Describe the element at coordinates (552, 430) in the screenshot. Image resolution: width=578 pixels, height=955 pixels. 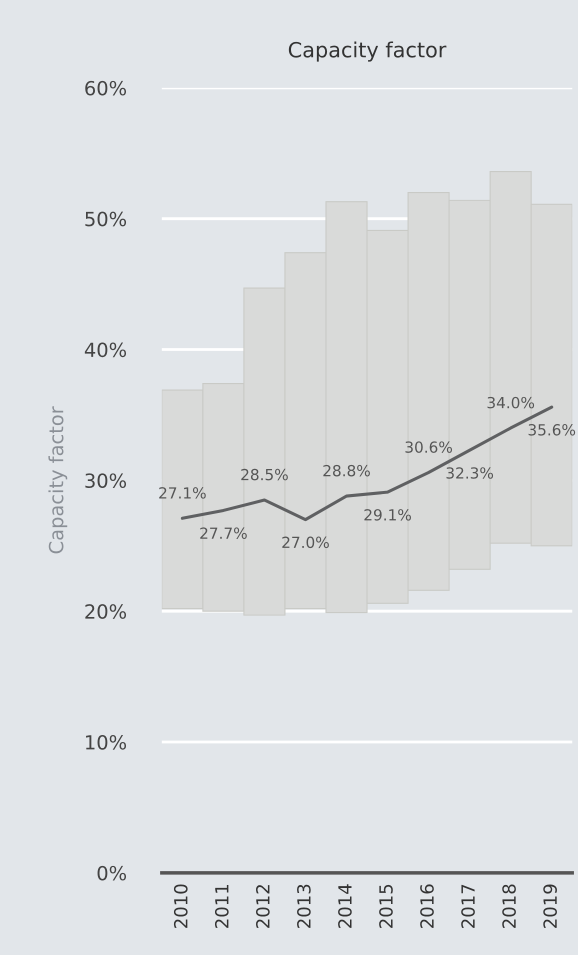
I see `data-label: 35.6%` at that location.